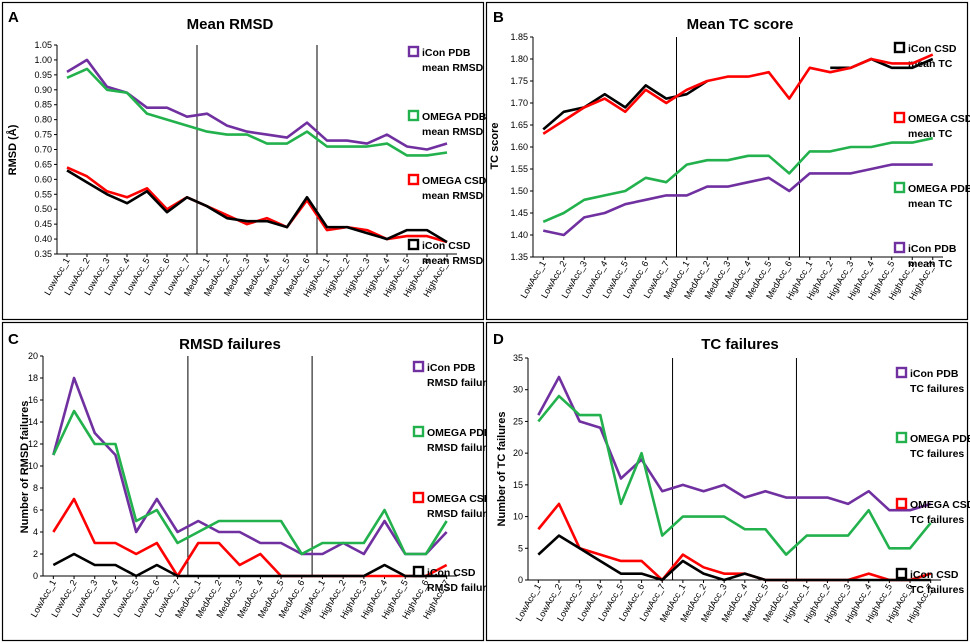 The image size is (970, 643). What do you see at coordinates (12, 149) in the screenshot?
I see `y-axis-label: RMSD (Å)` at bounding box center [12, 149].